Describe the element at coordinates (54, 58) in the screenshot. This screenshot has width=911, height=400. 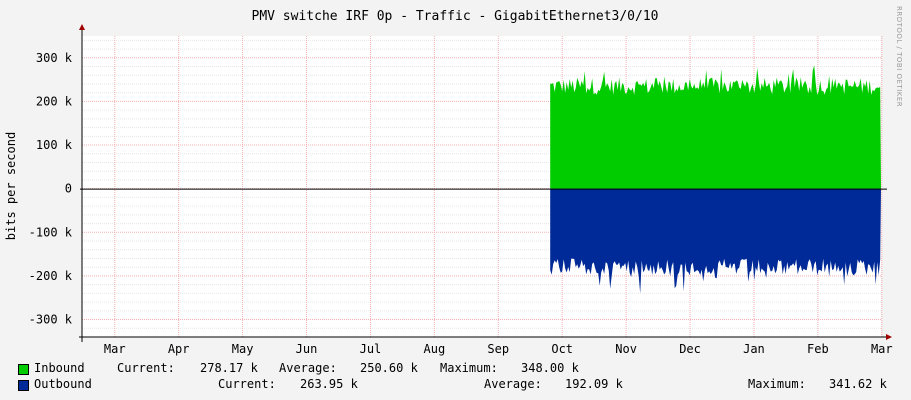
I see `y-tick-label: 300 k` at that location.